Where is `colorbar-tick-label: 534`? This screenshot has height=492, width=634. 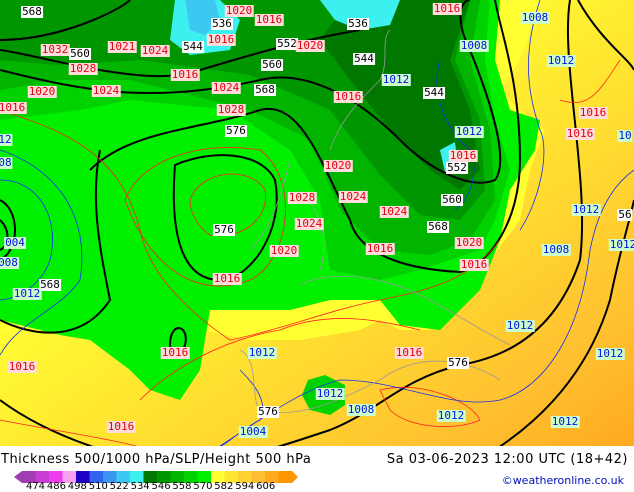 colorbar-tick-label: 534 is located at coordinates (140, 486).